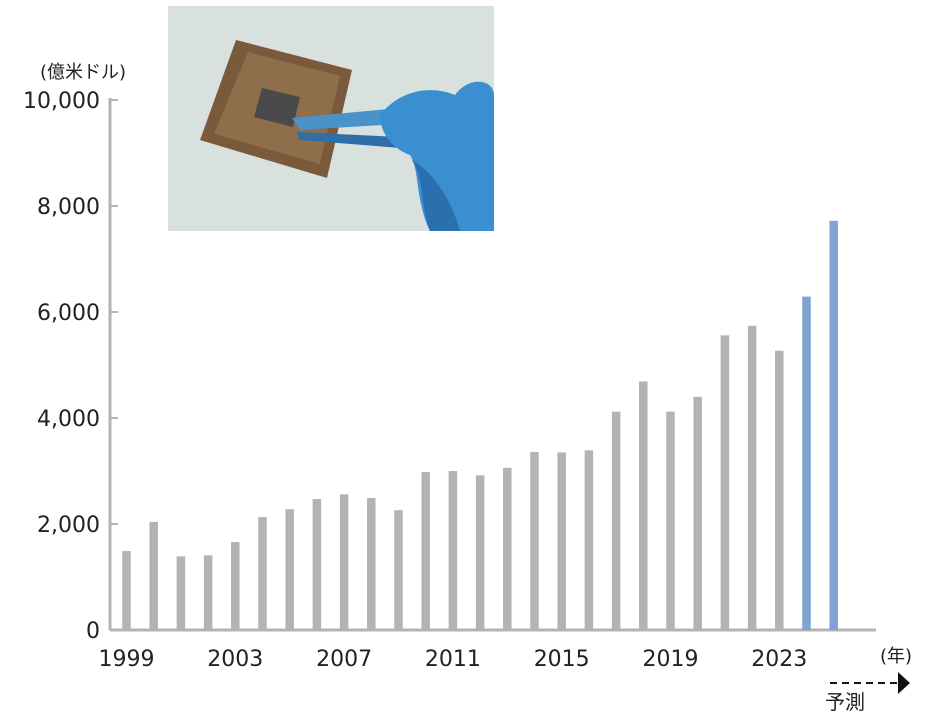 The image size is (934, 715). Describe the element at coordinates (68, 313) in the screenshot. I see `y-tick-label: 6,000` at that location.